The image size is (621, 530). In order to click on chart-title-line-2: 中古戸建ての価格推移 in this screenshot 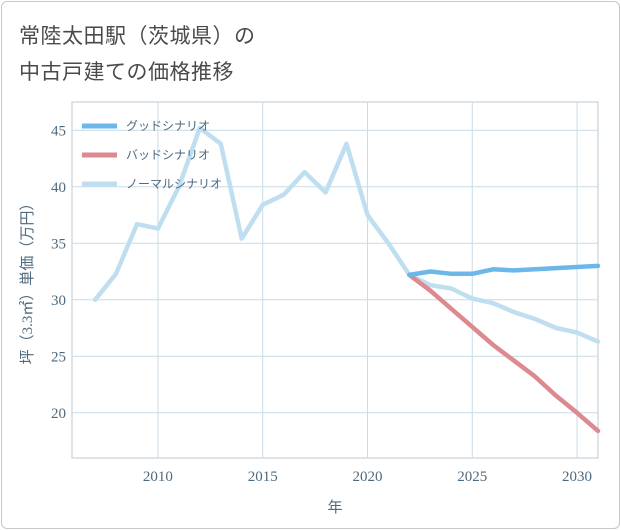, I will do `click(126, 72)`.